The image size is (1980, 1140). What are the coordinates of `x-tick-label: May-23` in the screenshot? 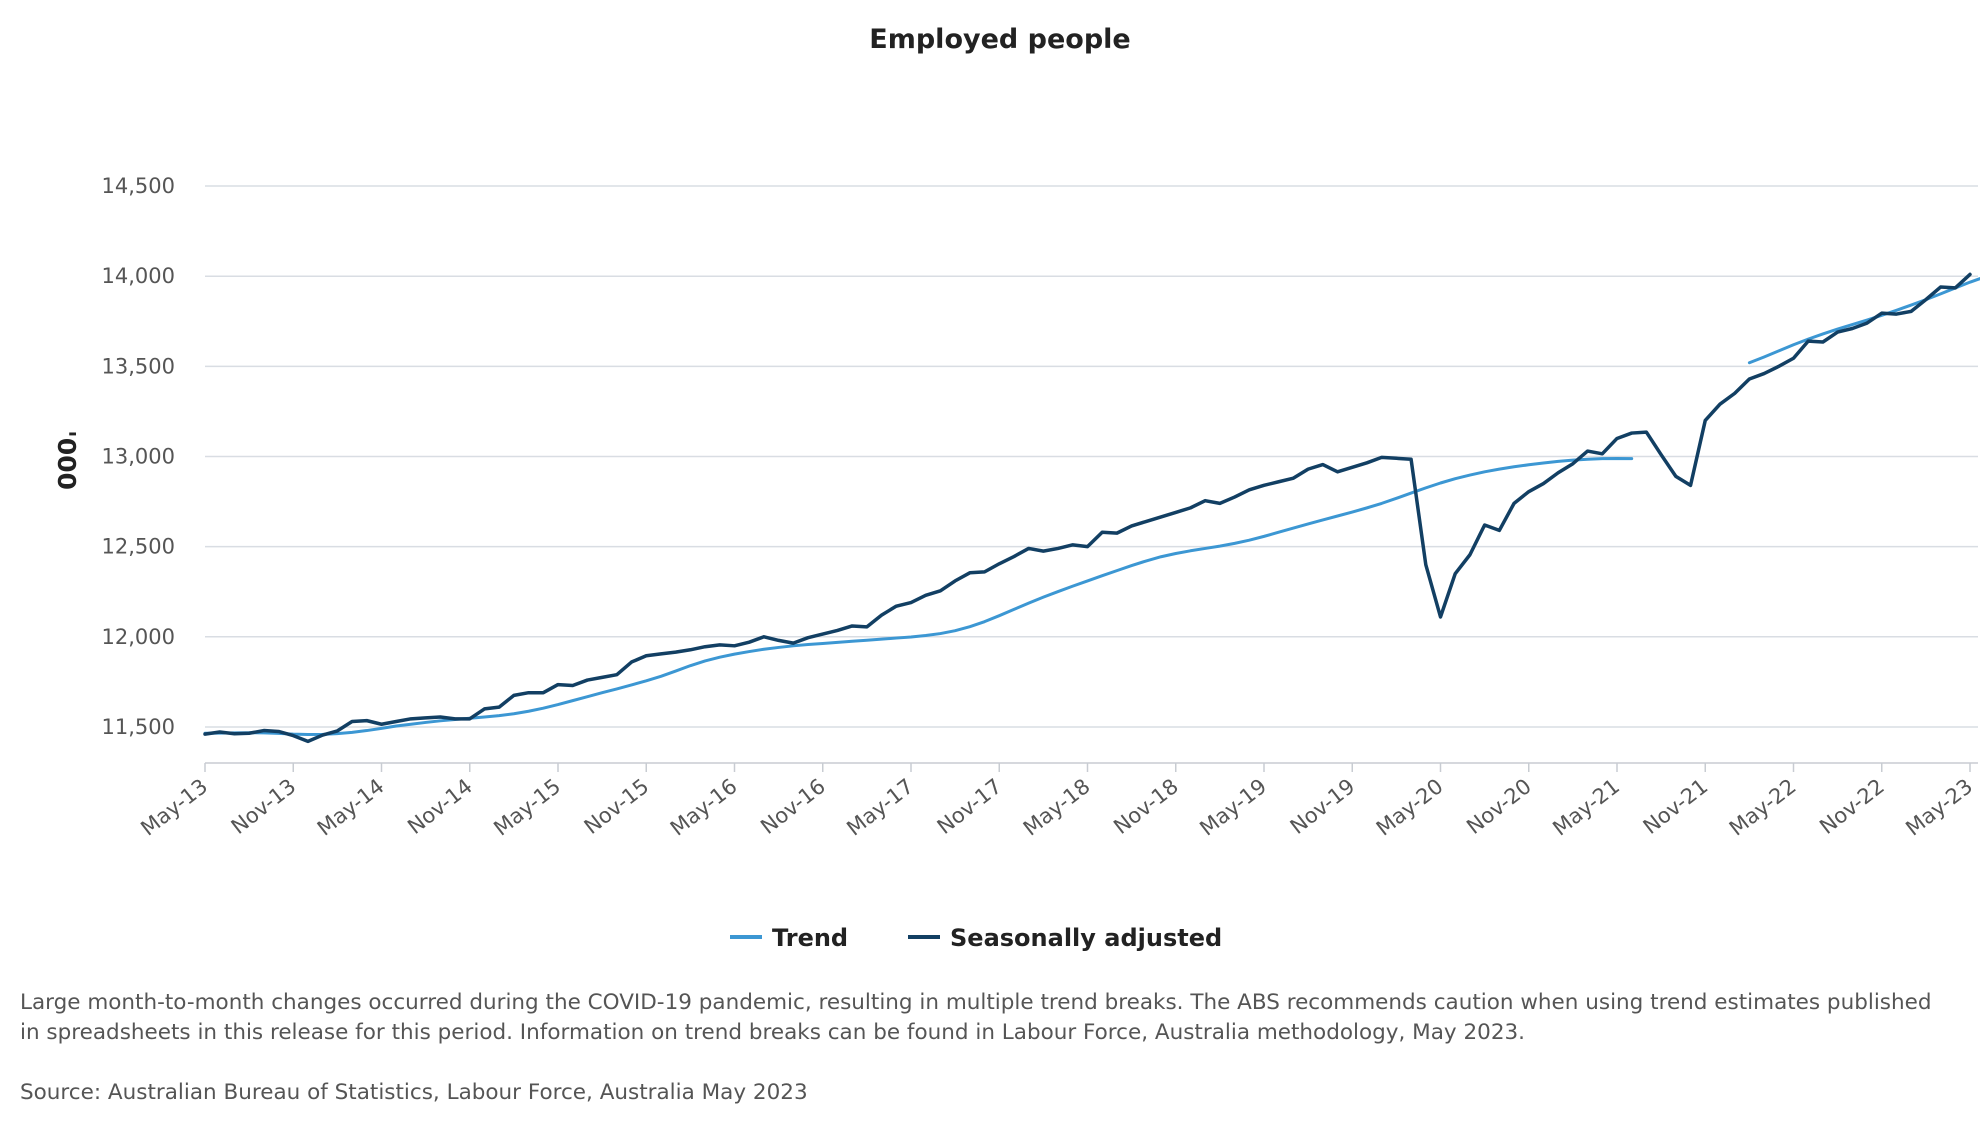 It's located at (1939, 807).